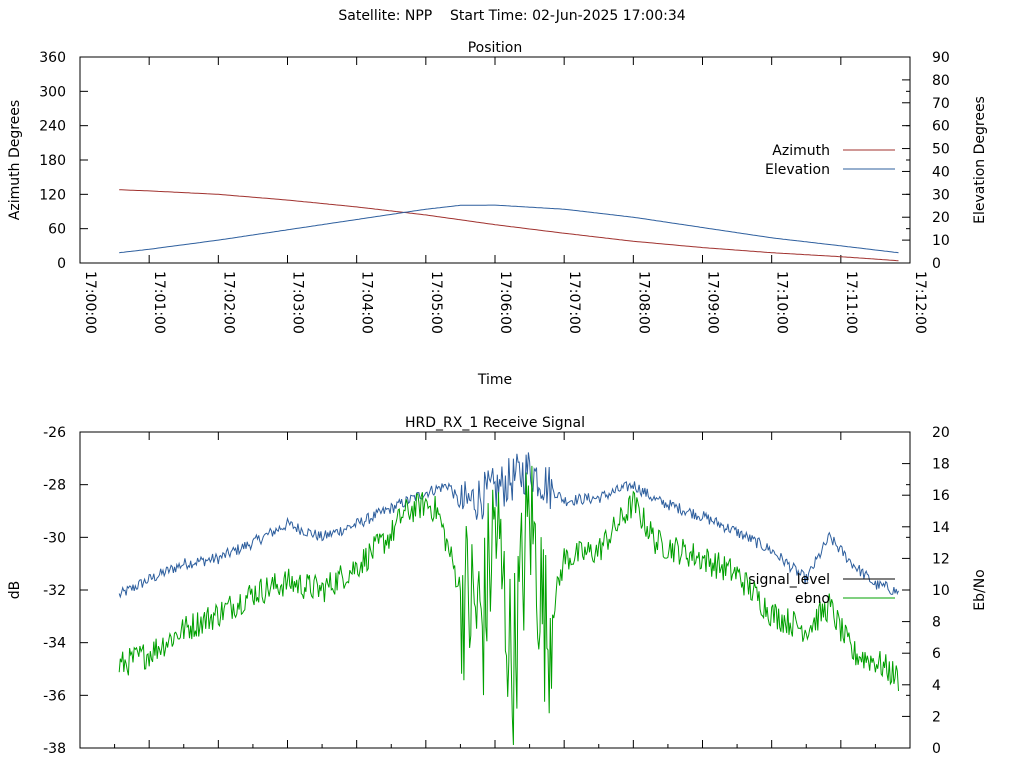 This screenshot has width=1024, height=768. Describe the element at coordinates (54, 644) in the screenshot. I see `chart-2-ytick-label: -34` at that location.